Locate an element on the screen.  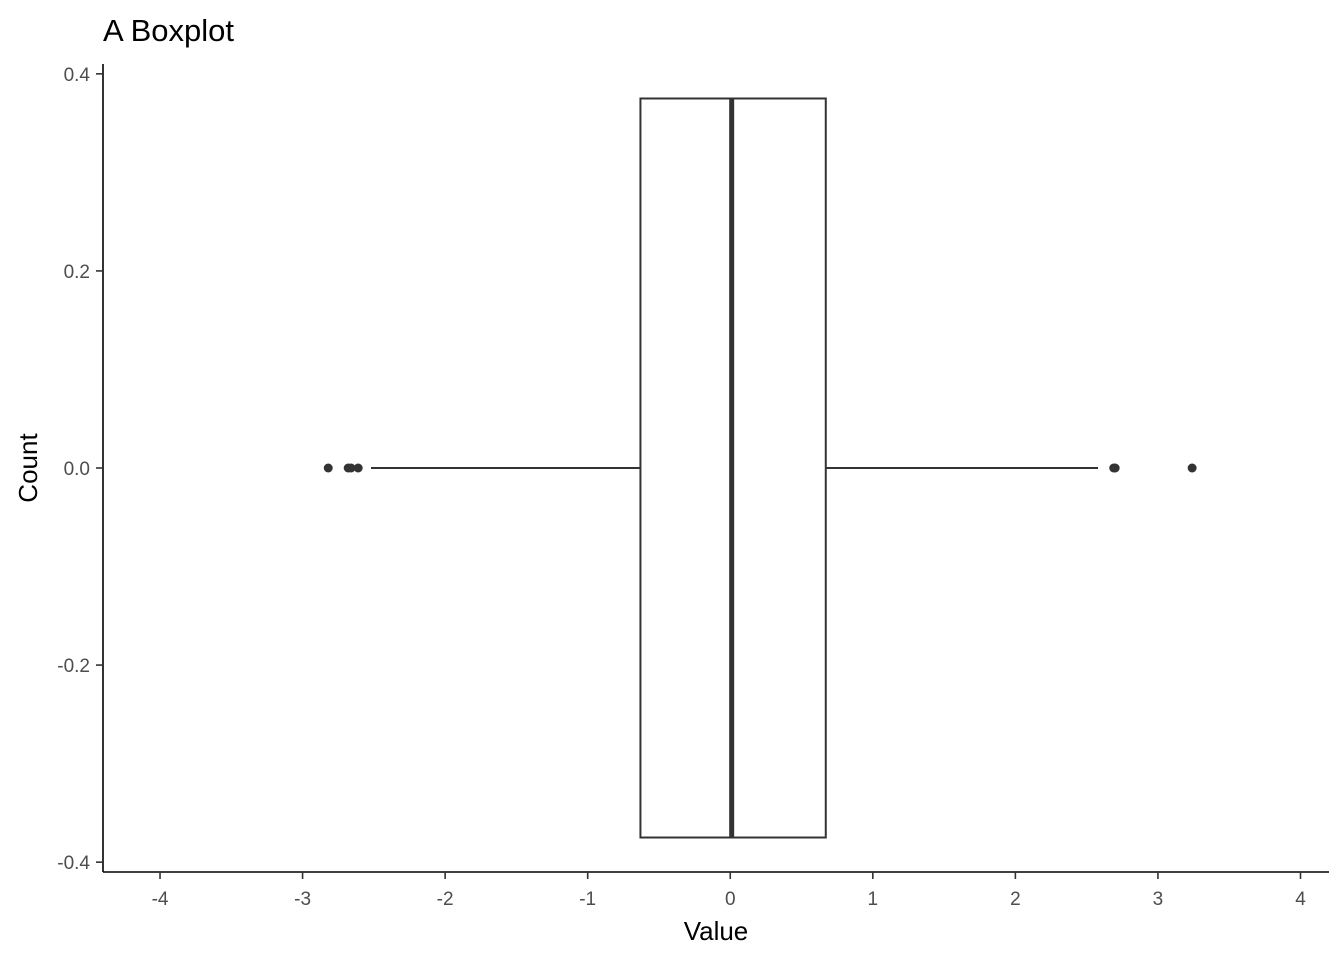
y-axis-title: Count is located at coordinates (28, 468).